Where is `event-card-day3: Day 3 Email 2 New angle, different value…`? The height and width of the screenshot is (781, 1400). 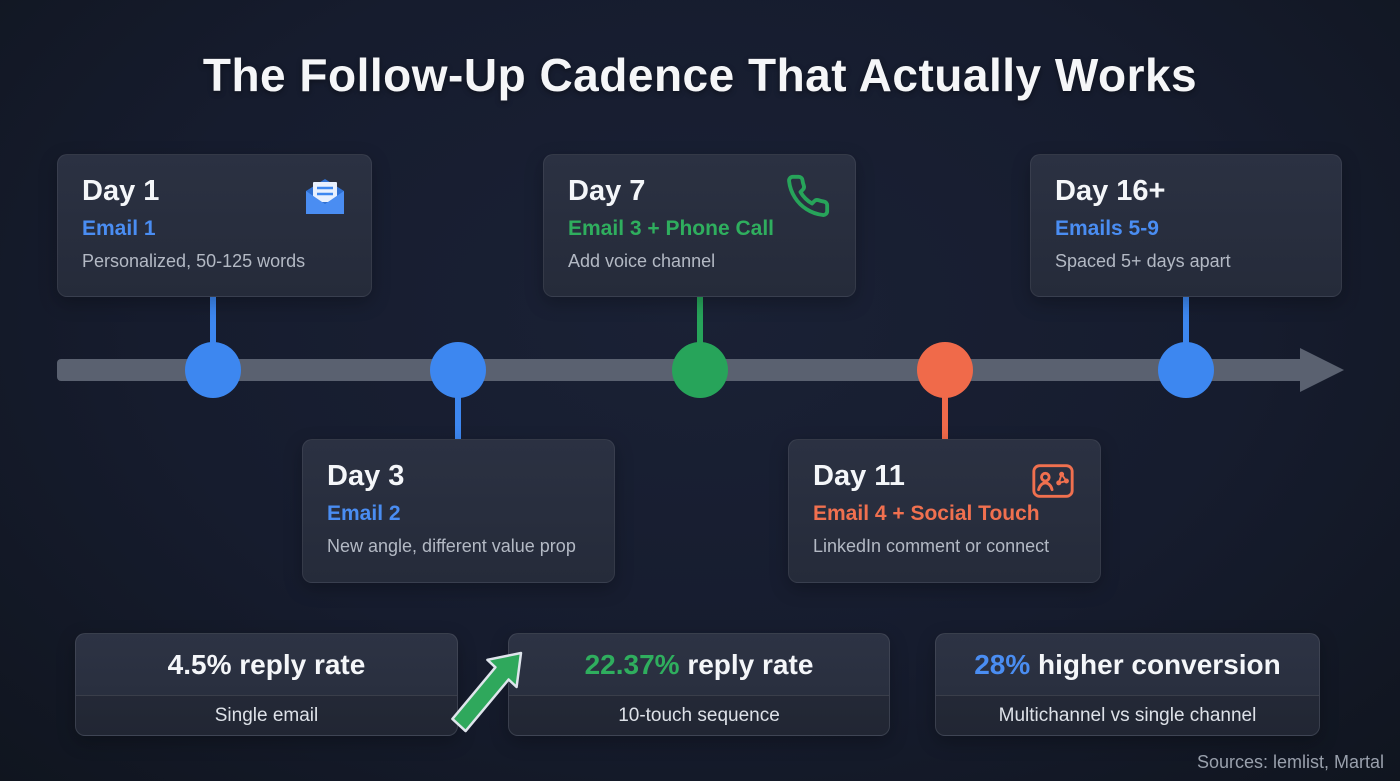
event-card-day3: Day 3 Email 2 New angle, different value… is located at coordinates (458, 511).